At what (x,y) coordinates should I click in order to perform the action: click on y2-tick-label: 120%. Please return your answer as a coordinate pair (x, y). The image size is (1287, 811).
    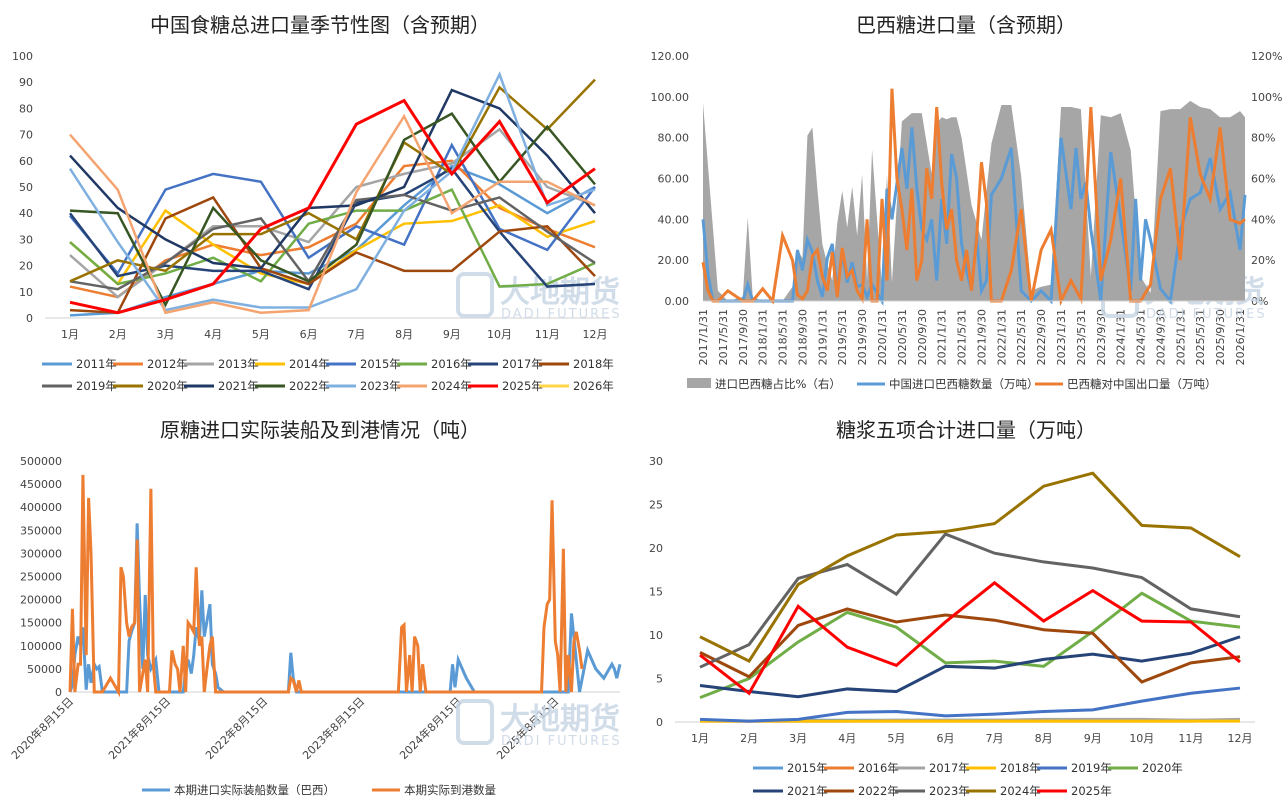
    Looking at the image, I should click on (1266, 56).